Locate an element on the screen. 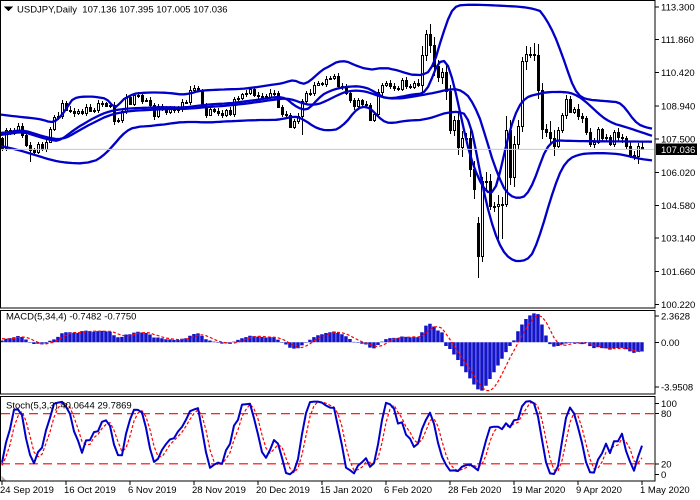 Image resolution: width=700 pixels, height=500 pixels. svg-text: 80 is located at coordinates (666, 414).